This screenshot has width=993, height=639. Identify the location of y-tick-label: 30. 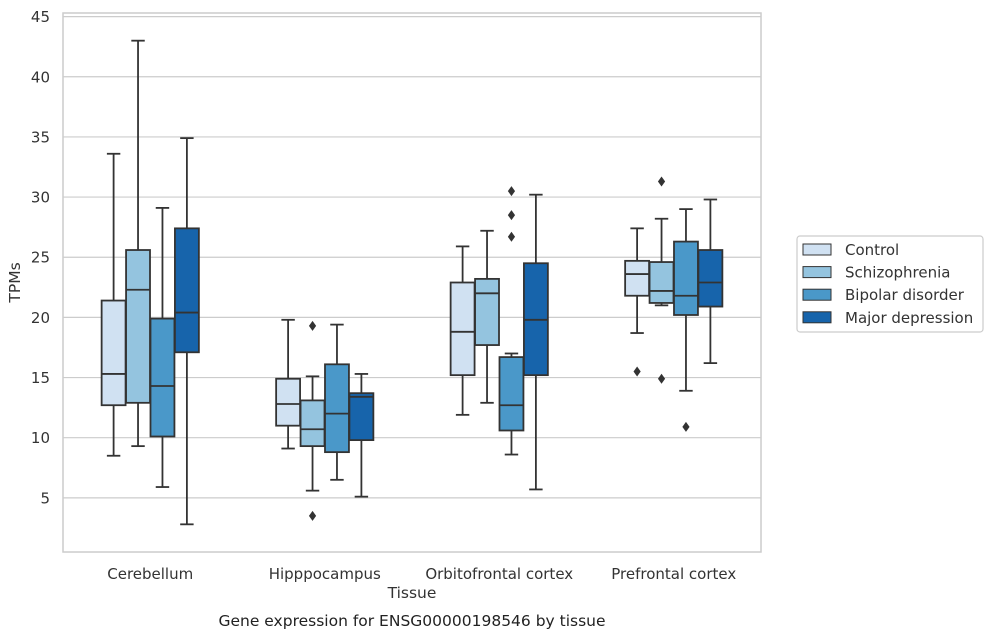
(40, 198).